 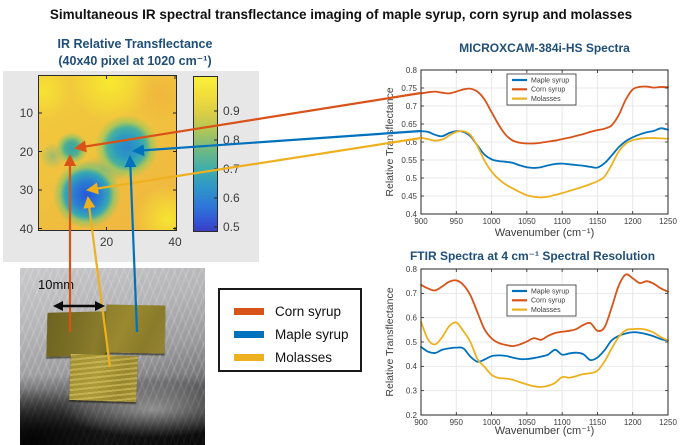 I want to click on legend-label: Molasses, so click(x=304, y=357).